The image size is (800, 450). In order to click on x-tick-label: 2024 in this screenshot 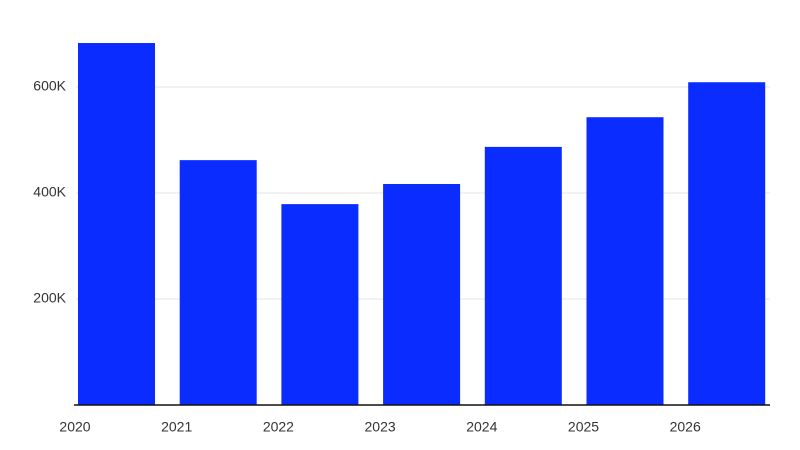, I will do `click(481, 427)`.